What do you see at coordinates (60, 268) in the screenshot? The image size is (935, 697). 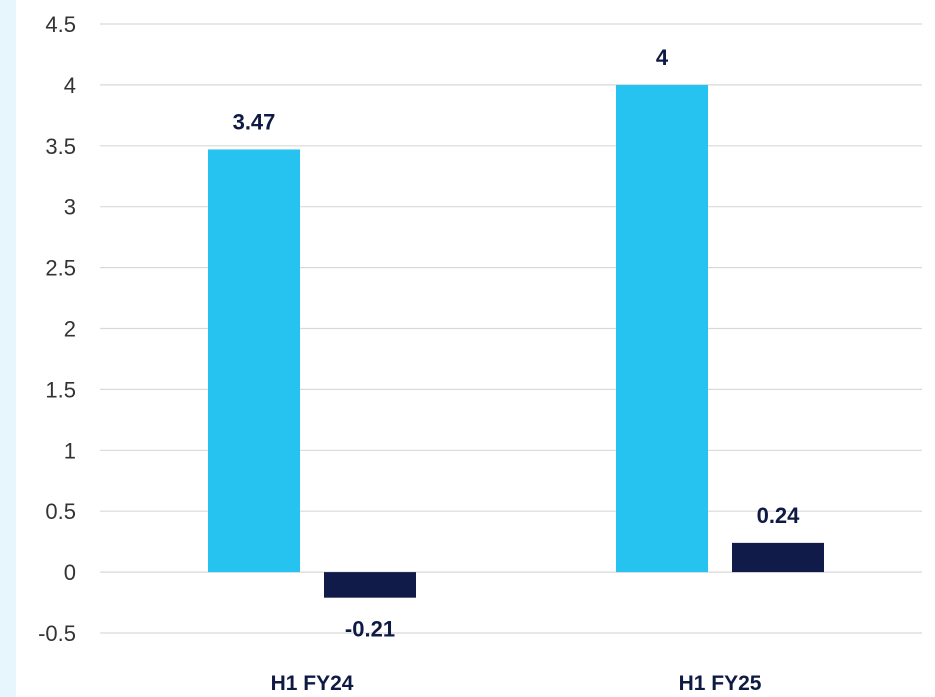 I see `y-tick-label: 2.5` at bounding box center [60, 268].